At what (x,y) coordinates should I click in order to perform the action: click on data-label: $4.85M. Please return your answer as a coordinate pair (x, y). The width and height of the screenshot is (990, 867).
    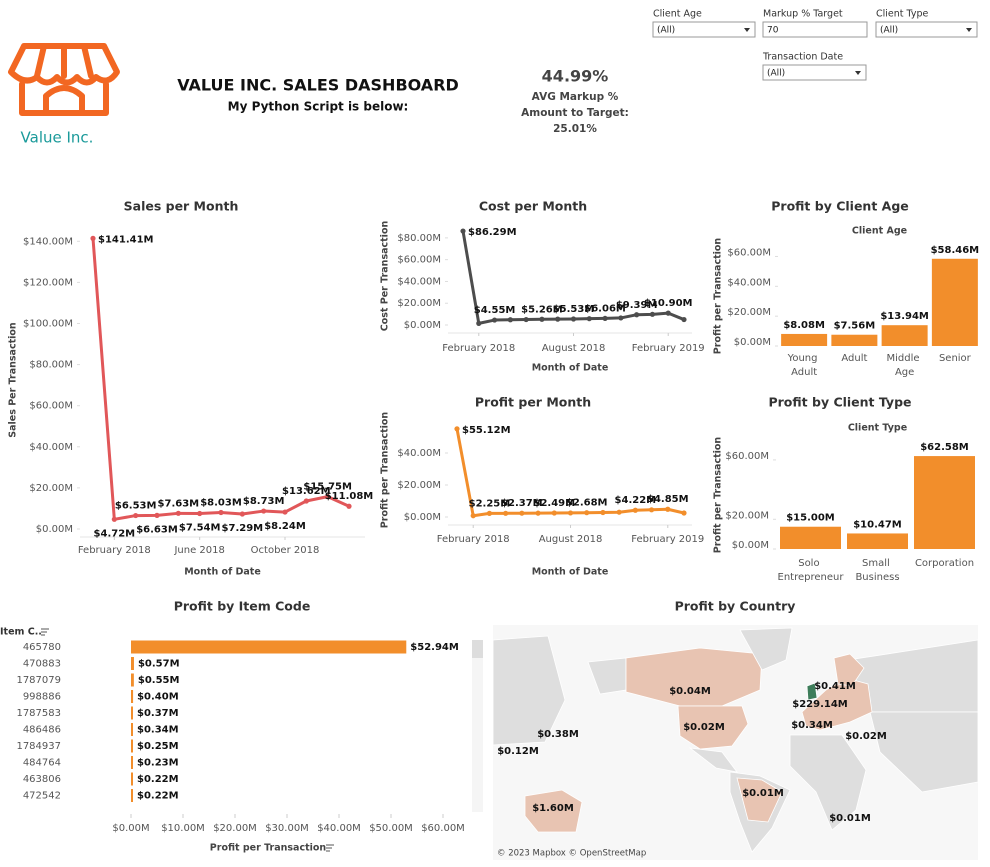
    Looking at the image, I should click on (668, 499).